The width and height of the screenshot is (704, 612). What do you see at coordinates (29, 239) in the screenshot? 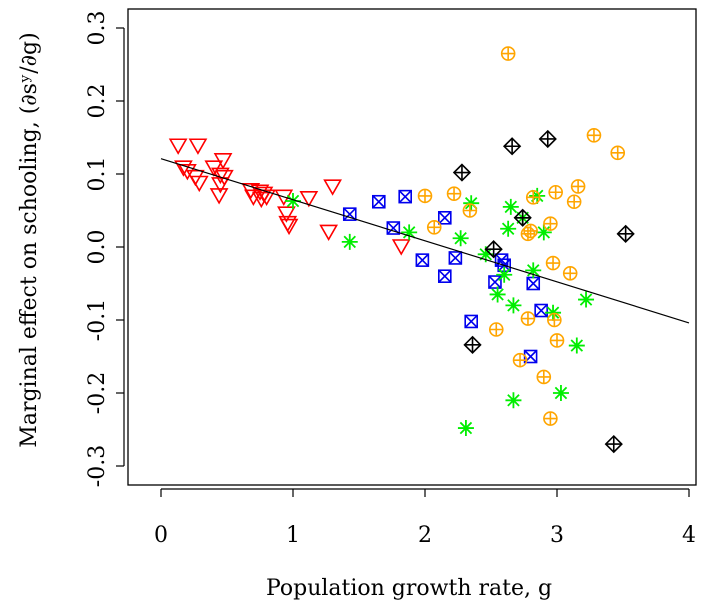
I see `y-axis-title: Marginal effect on schooling, (∂sʸ/∂g)` at bounding box center [29, 239].